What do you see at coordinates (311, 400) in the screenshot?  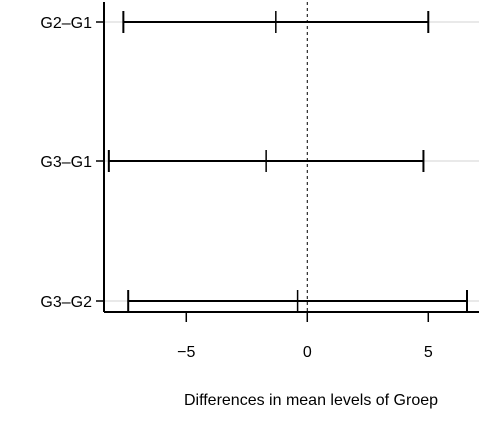 I see `x-axis-label: Differences in mean levels of Groep` at bounding box center [311, 400].